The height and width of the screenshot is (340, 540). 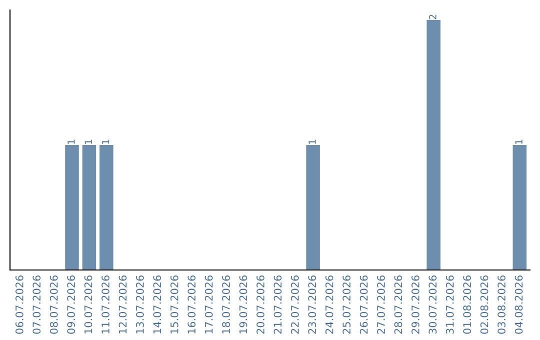 I want to click on x-tick-label: 29.07.2026, so click(x=416, y=305).